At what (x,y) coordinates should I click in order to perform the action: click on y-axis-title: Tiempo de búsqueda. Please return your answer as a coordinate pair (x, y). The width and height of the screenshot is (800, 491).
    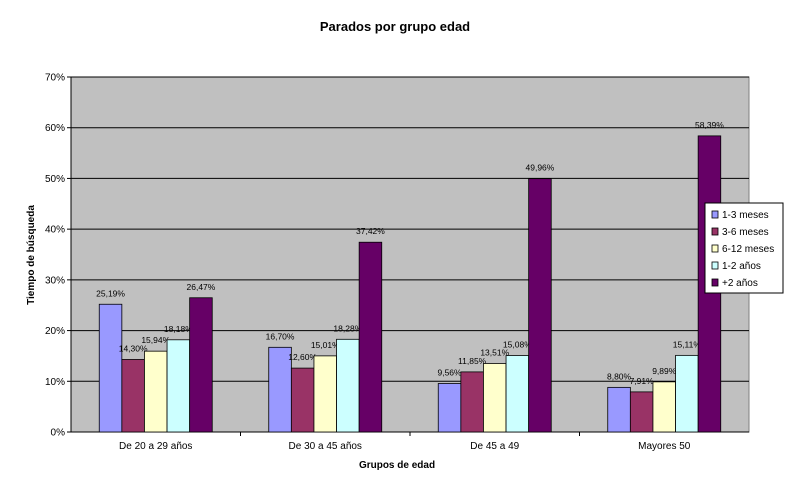
    Looking at the image, I should click on (31, 255).